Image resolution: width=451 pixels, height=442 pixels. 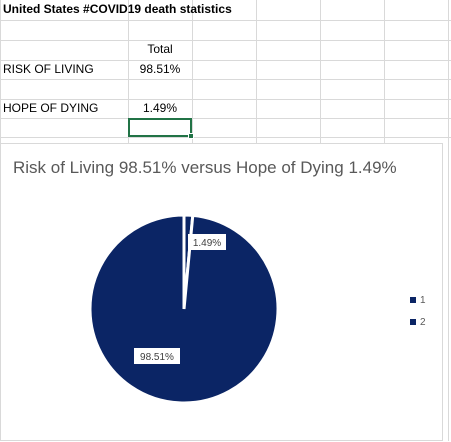 I want to click on data-label-text-1: 1.49%, so click(x=207, y=243).